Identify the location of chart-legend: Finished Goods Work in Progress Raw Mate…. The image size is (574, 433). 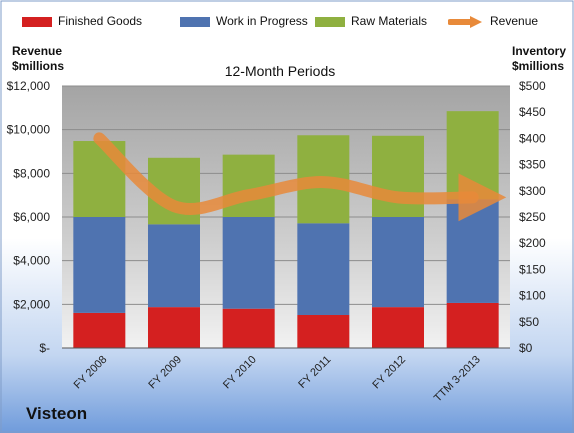
(290, 24).